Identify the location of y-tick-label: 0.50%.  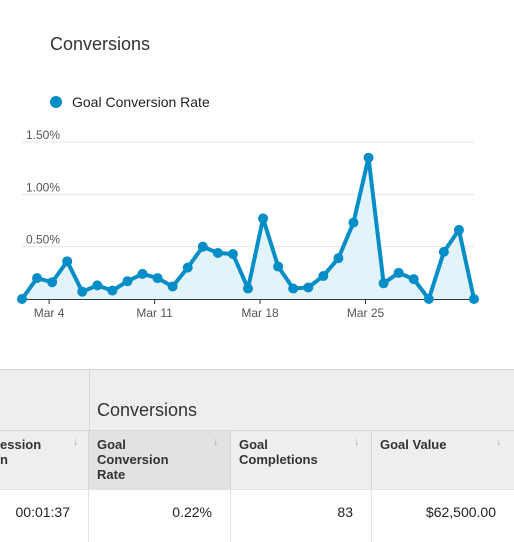
(43, 240).